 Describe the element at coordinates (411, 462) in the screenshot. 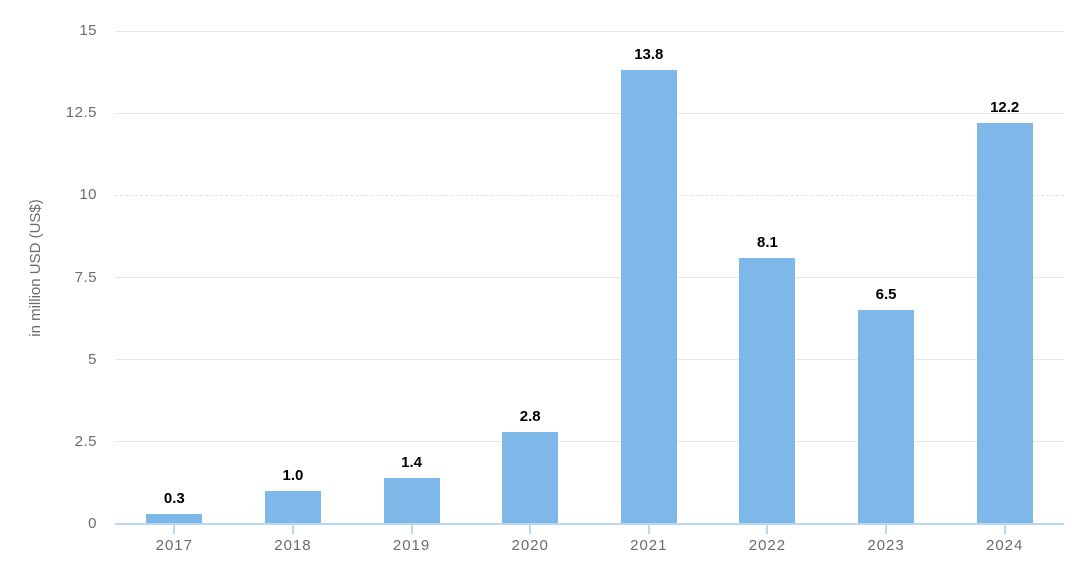

I see `bar-value-label: 1.4` at that location.